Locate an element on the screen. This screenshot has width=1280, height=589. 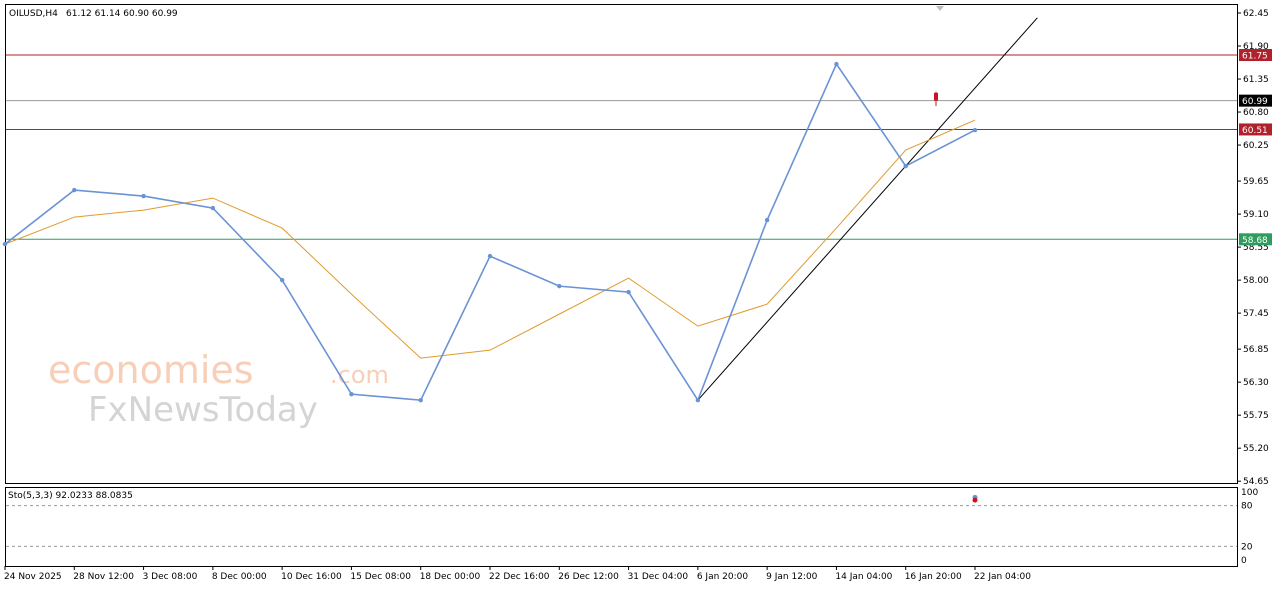
resistance-low-badge is located at coordinates (1255, 129).